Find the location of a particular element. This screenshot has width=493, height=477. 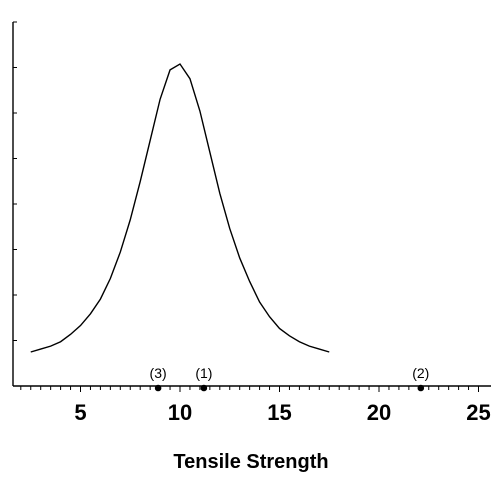

x-axis: 5 10 15 20 25 is located at coordinates (252, 405).